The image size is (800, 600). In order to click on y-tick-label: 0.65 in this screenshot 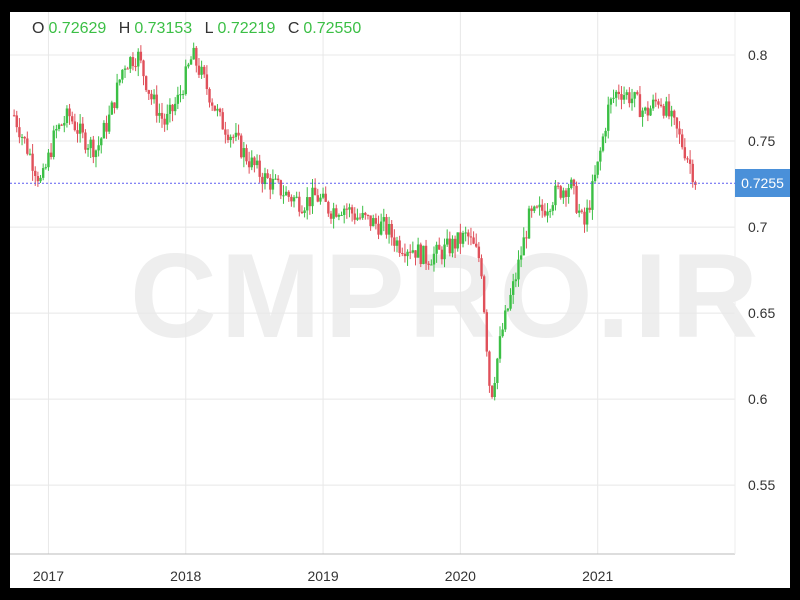, I will do `click(761, 313)`.